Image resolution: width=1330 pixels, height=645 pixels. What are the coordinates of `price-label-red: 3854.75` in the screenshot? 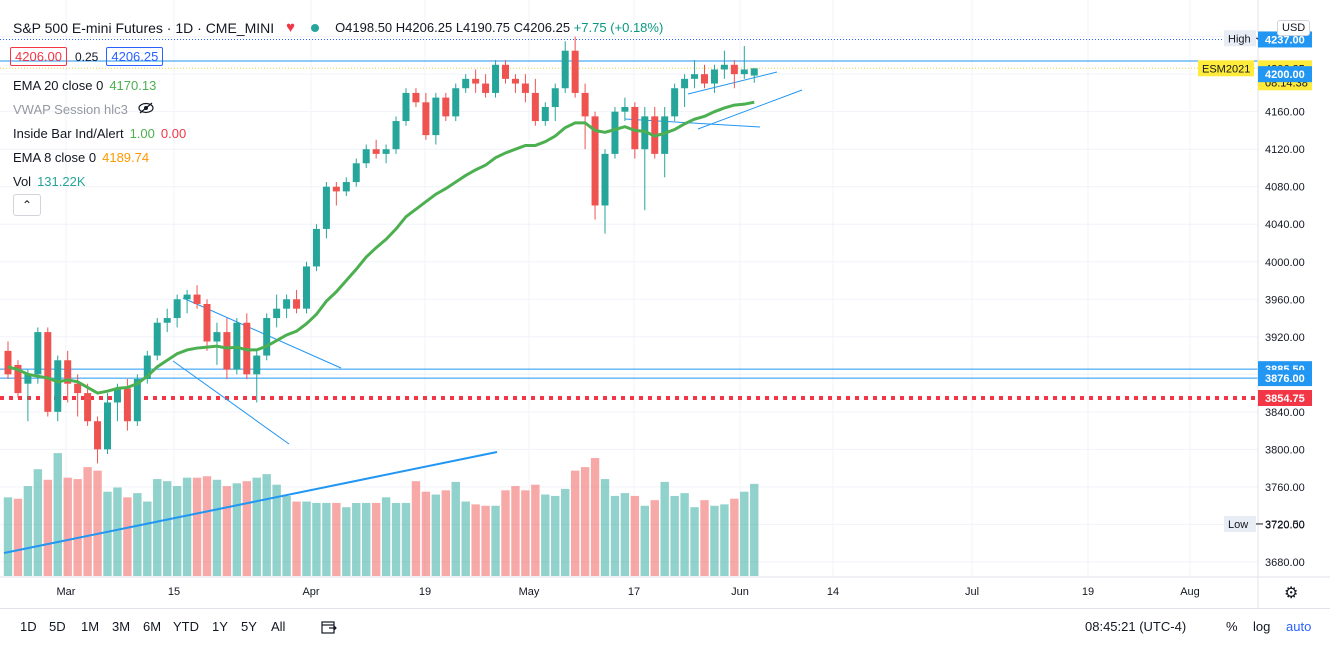 It's located at (1285, 398).